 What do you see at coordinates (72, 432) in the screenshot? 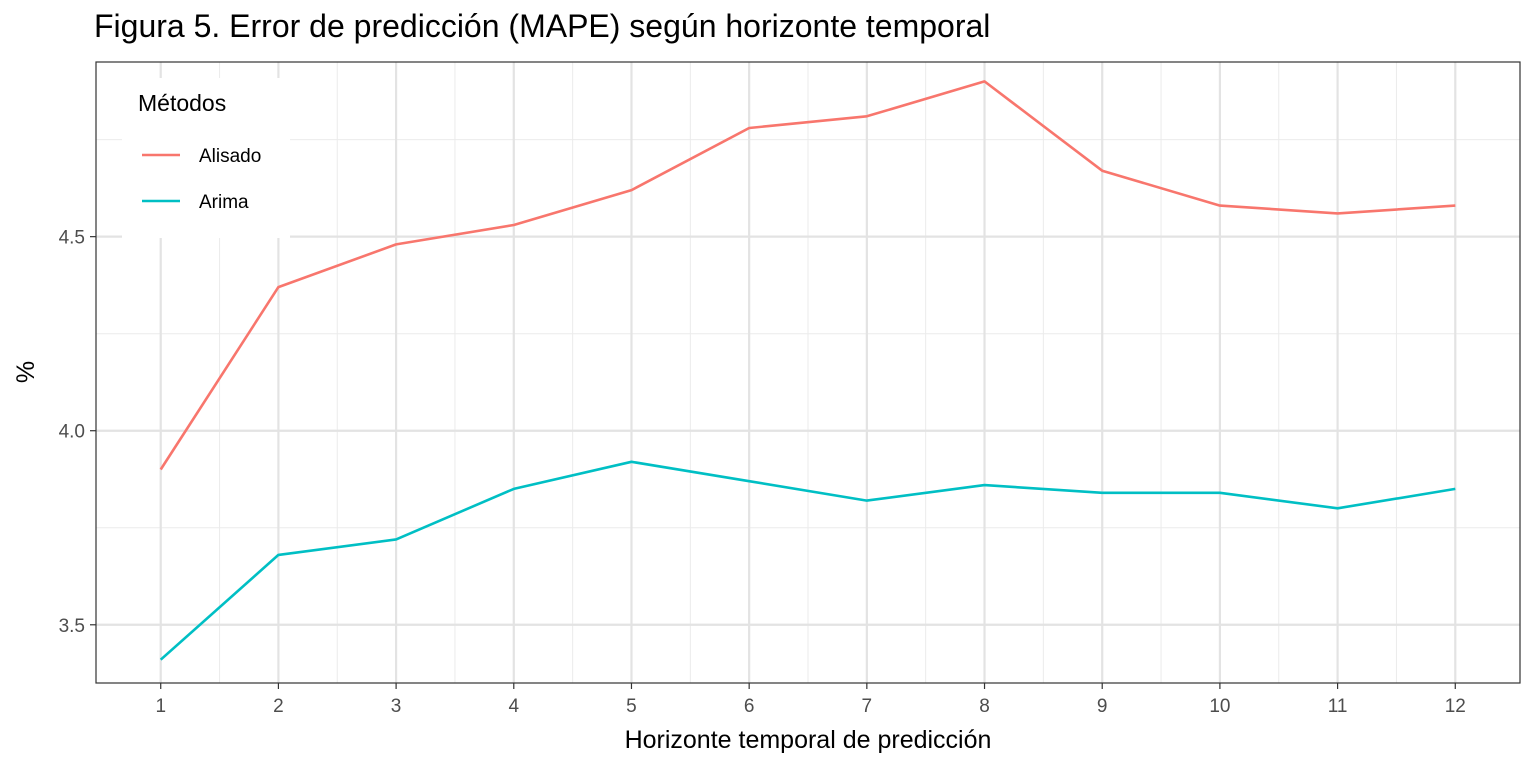
I see `y-tick-label: 4.0` at bounding box center [72, 432].